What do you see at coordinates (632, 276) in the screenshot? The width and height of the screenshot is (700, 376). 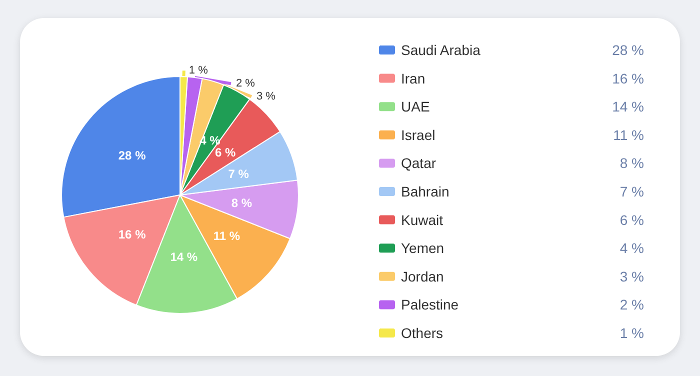 I see `text: 3 %` at bounding box center [632, 276].